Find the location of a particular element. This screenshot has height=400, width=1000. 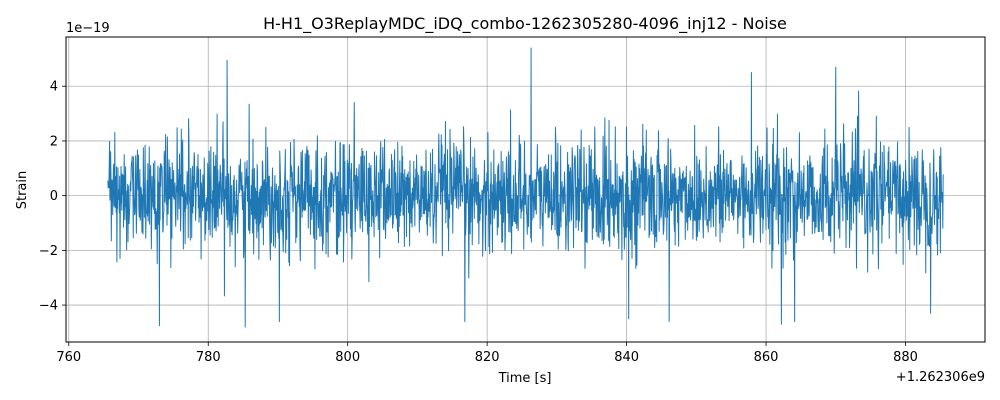

x-tick-label: 760 is located at coordinates (68, 357).